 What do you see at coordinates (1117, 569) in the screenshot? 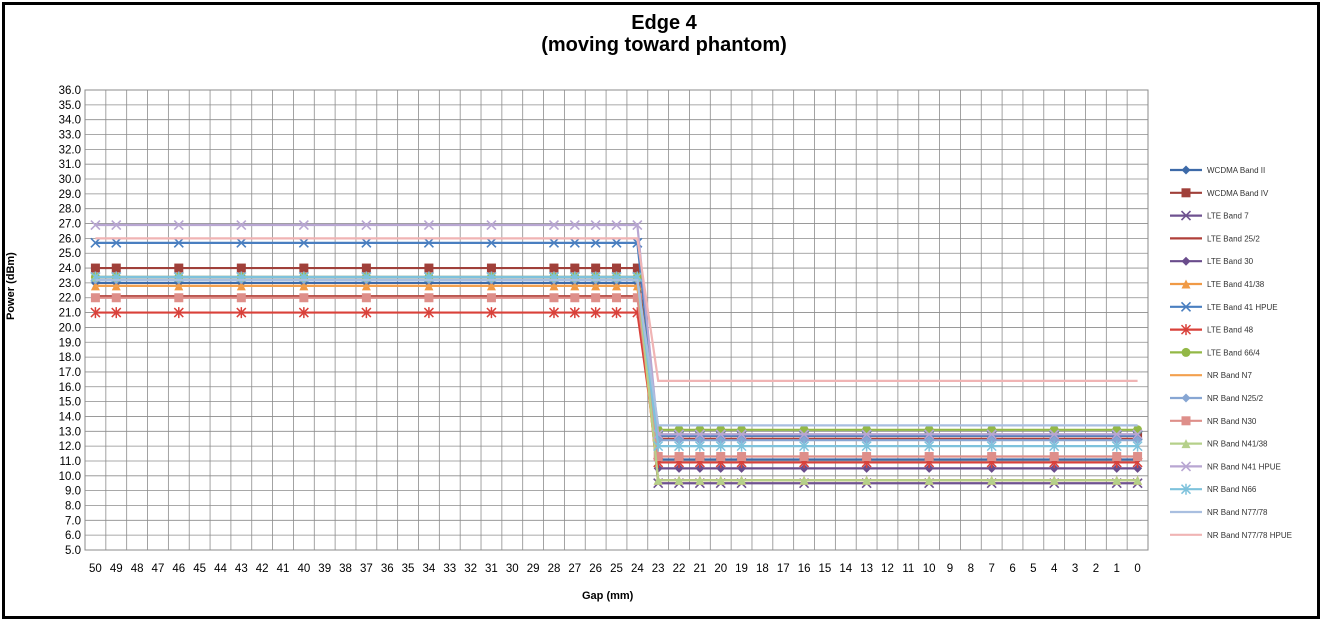
I see `x-tick-label: 1` at bounding box center [1117, 569].